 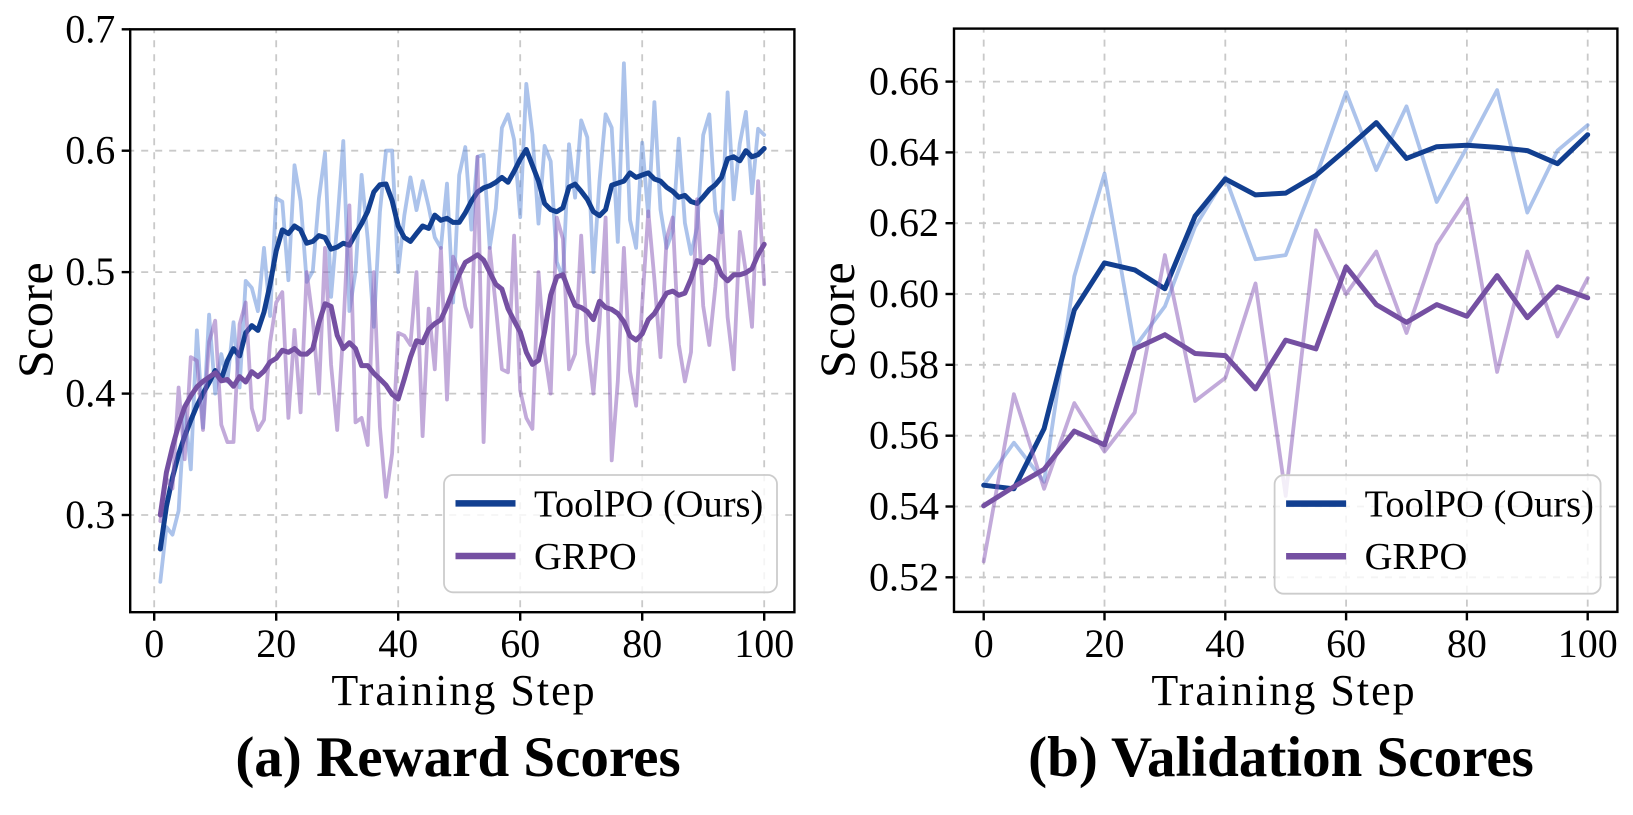 What do you see at coordinates (1281, 757) in the screenshot?
I see `svg-text: (b) Validation Scores` at bounding box center [1281, 757].